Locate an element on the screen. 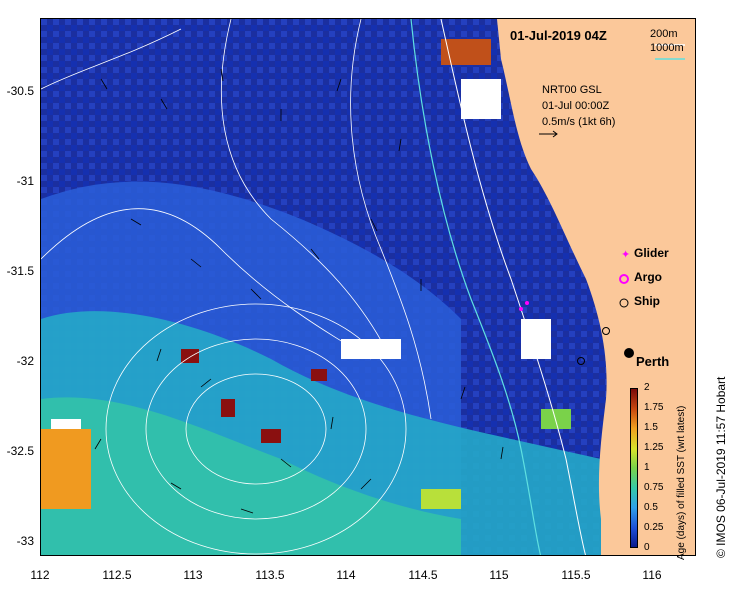 The height and width of the screenshot is (592, 739). cbar-tick: 0 is located at coordinates (647, 547).